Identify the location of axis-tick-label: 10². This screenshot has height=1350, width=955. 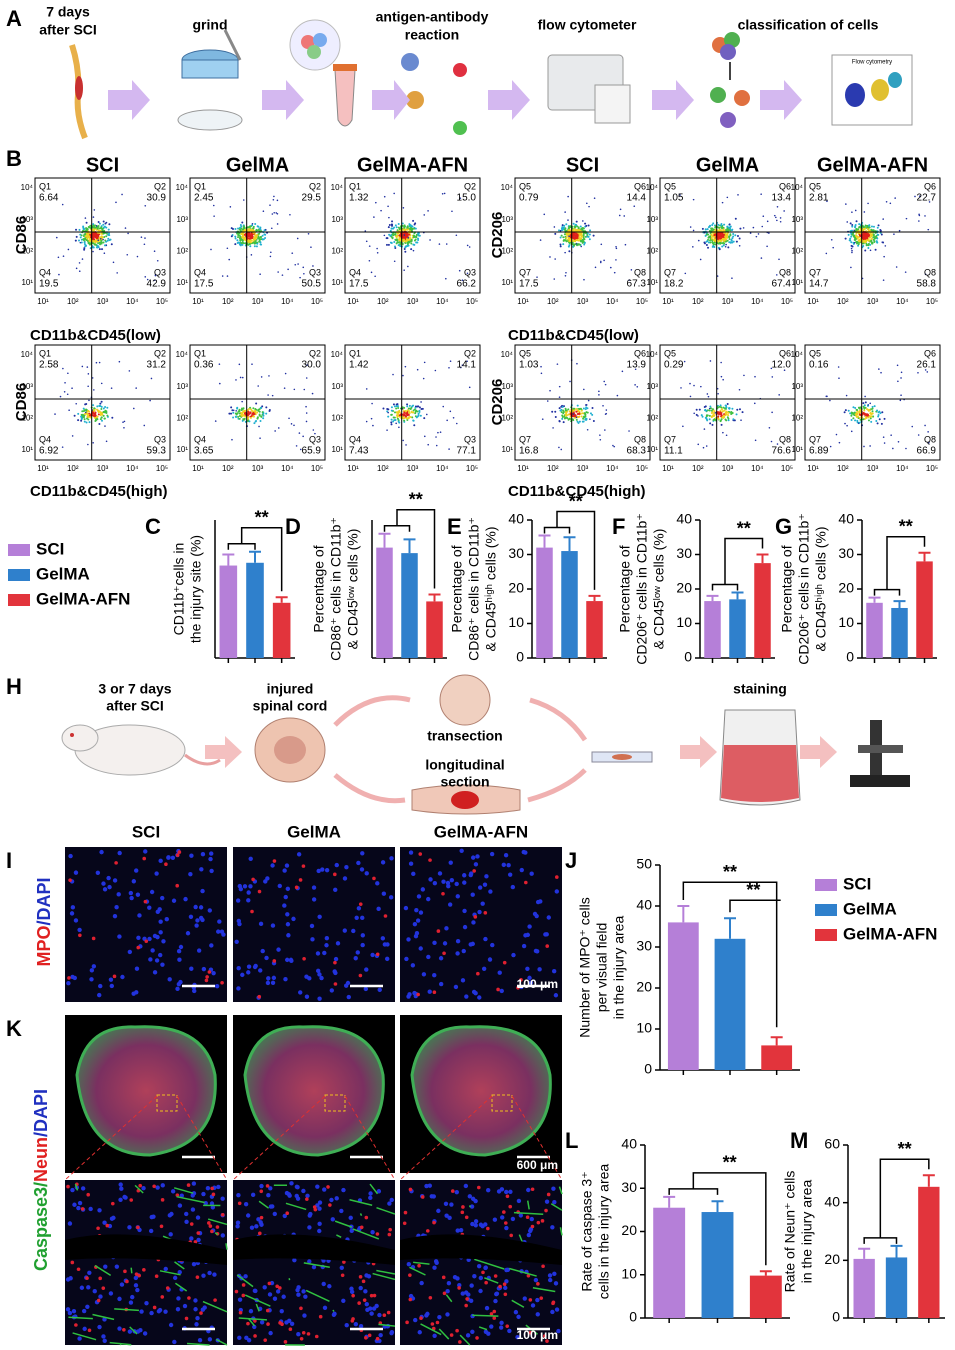
(797, 417).